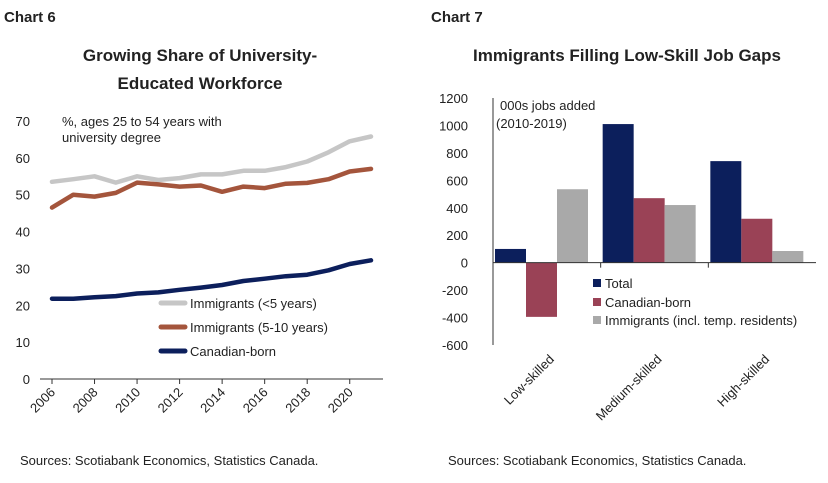 Image resolution: width=828 pixels, height=483 pixels. I want to click on chart-6-label: Chart 6, so click(30, 17).